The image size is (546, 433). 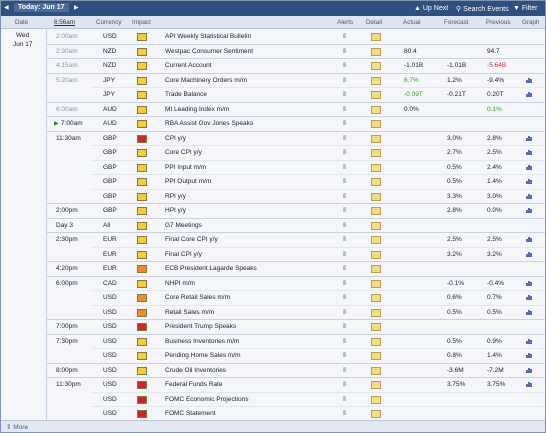 What do you see at coordinates (188, 181) in the screenshot?
I see `event-title: PPI Output m/m` at bounding box center [188, 181].